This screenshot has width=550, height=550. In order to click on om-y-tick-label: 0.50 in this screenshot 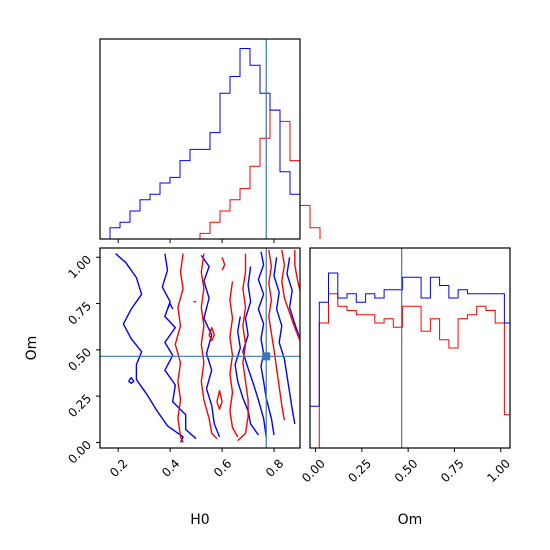, I will do `click(79, 359)`.